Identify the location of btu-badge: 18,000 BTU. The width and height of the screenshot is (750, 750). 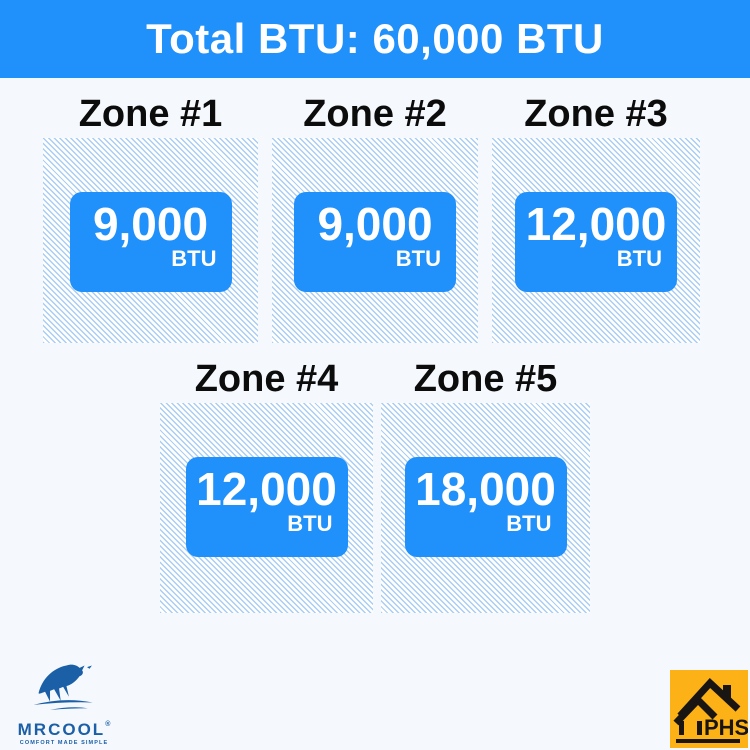
(485, 507).